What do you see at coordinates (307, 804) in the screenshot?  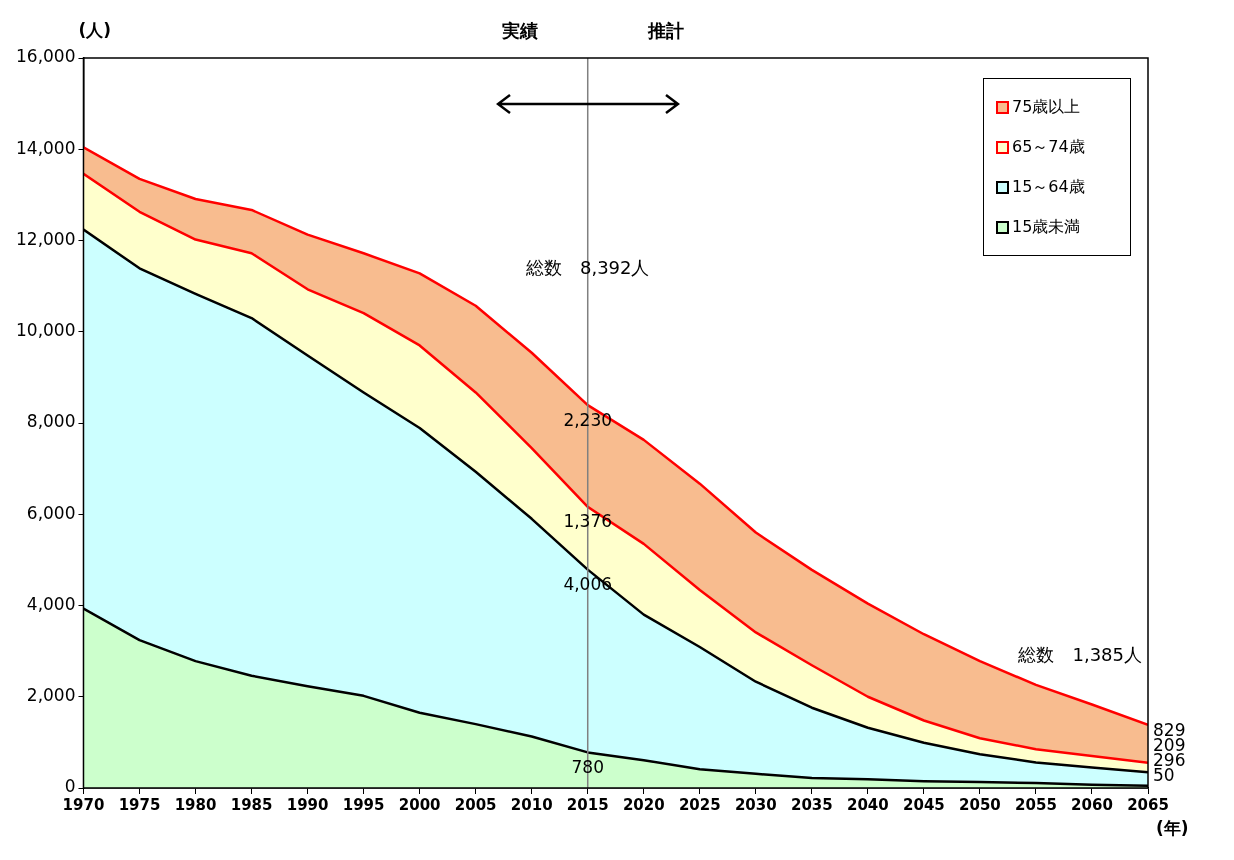 I see `x-tick-label: 1990` at bounding box center [307, 804].